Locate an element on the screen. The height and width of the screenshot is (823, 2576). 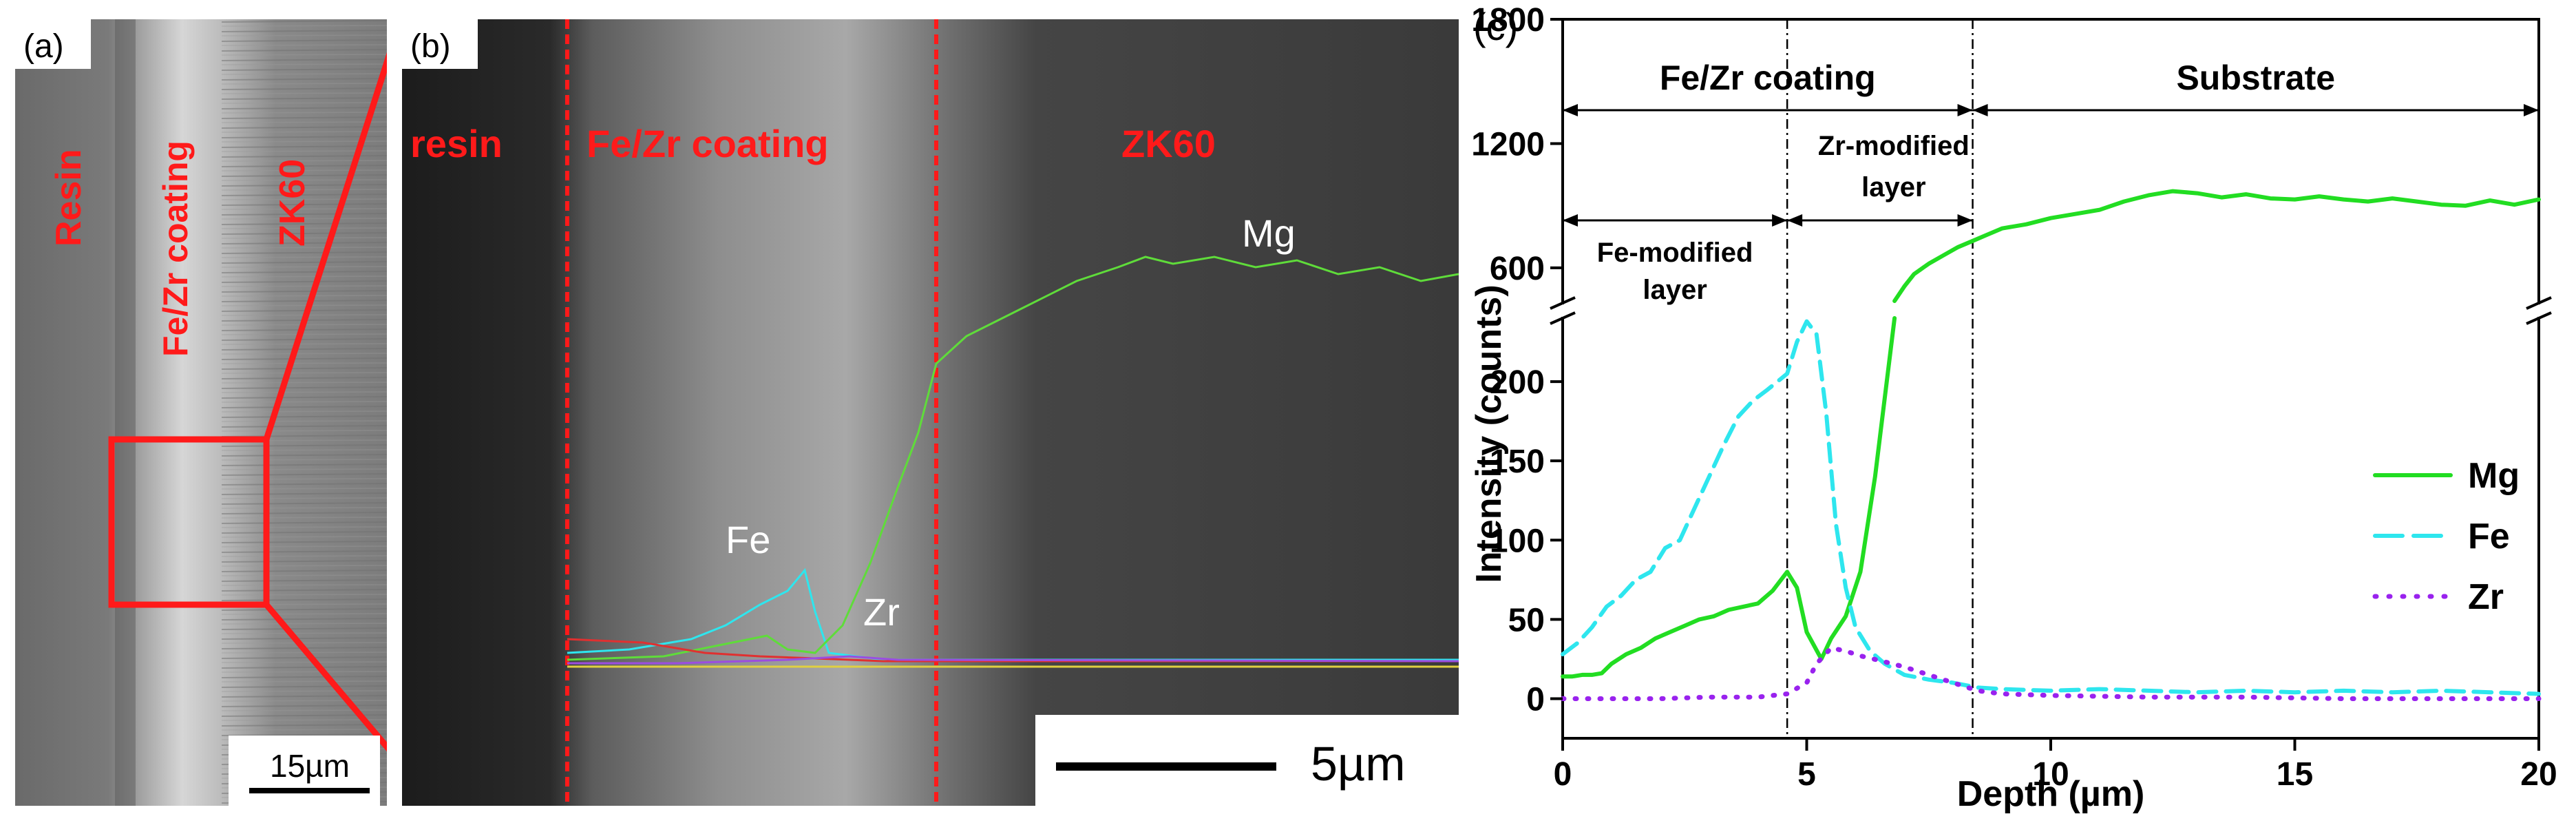
y-tick-label: 50 is located at coordinates (1527, 620).